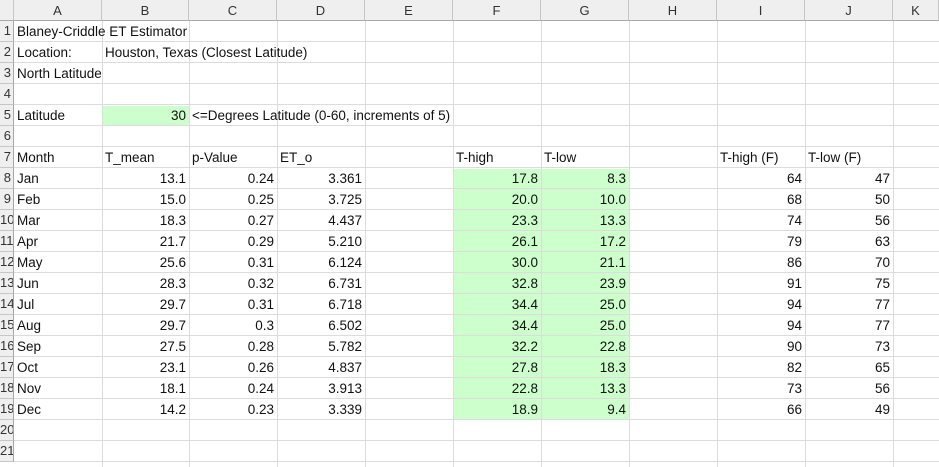 The image size is (939, 467). I want to click on et-o-cell: 3.913, so click(345, 388).